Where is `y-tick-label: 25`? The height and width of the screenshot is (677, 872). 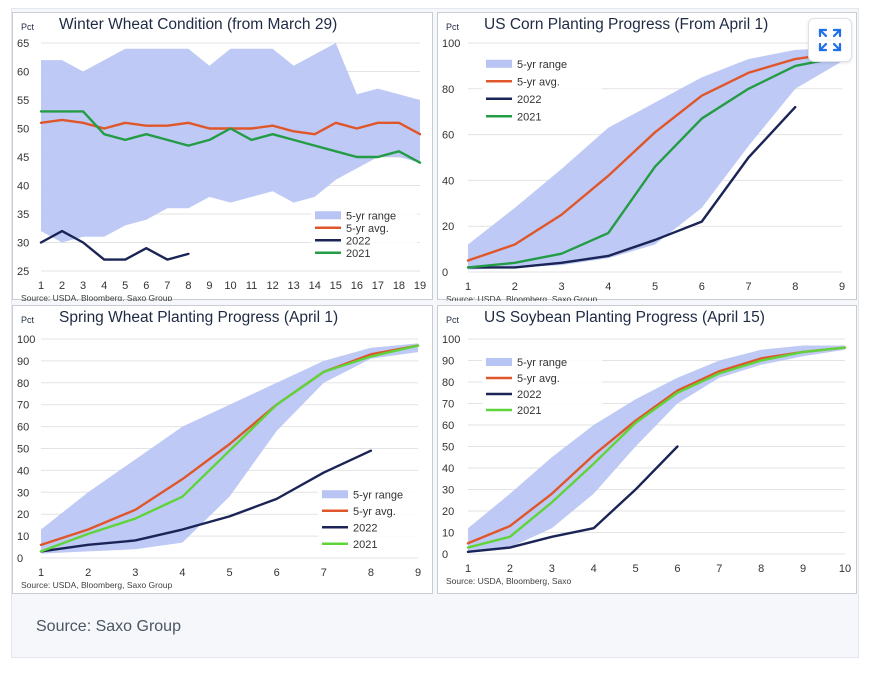 y-tick-label: 25 is located at coordinates (23, 272).